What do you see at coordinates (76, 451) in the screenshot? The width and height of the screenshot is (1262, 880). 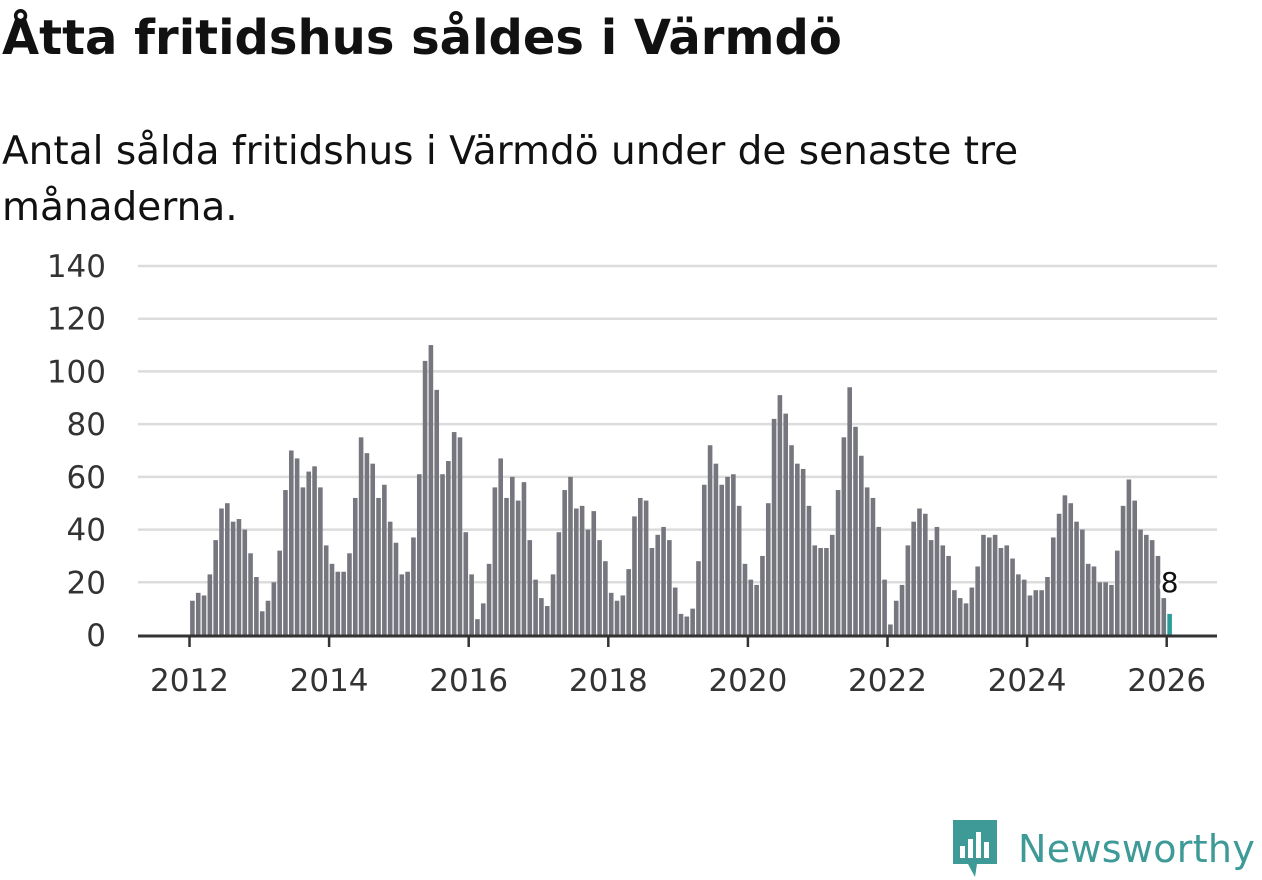 I see `y-axis-labels: 0 20 40 60 80 100 120 140` at bounding box center [76, 451].